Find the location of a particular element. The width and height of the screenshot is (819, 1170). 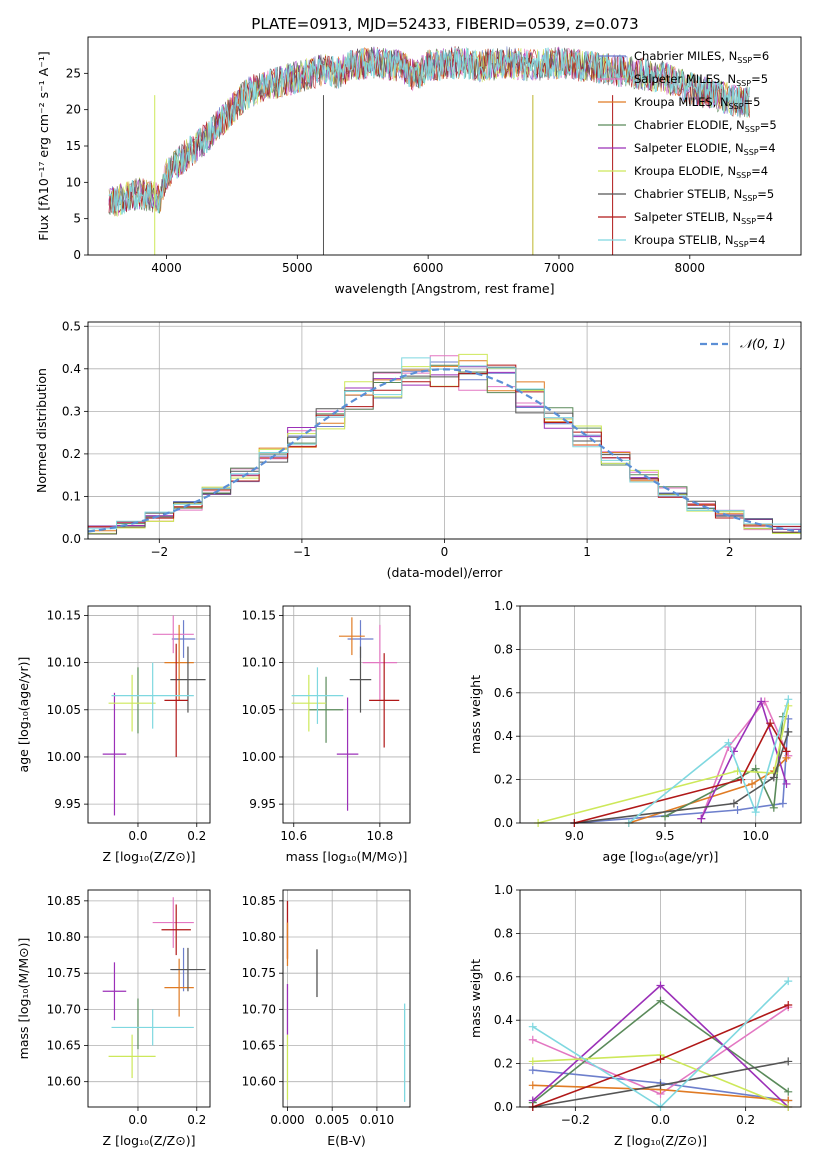

x-tick-label: 10.6 is located at coordinates (293, 836).